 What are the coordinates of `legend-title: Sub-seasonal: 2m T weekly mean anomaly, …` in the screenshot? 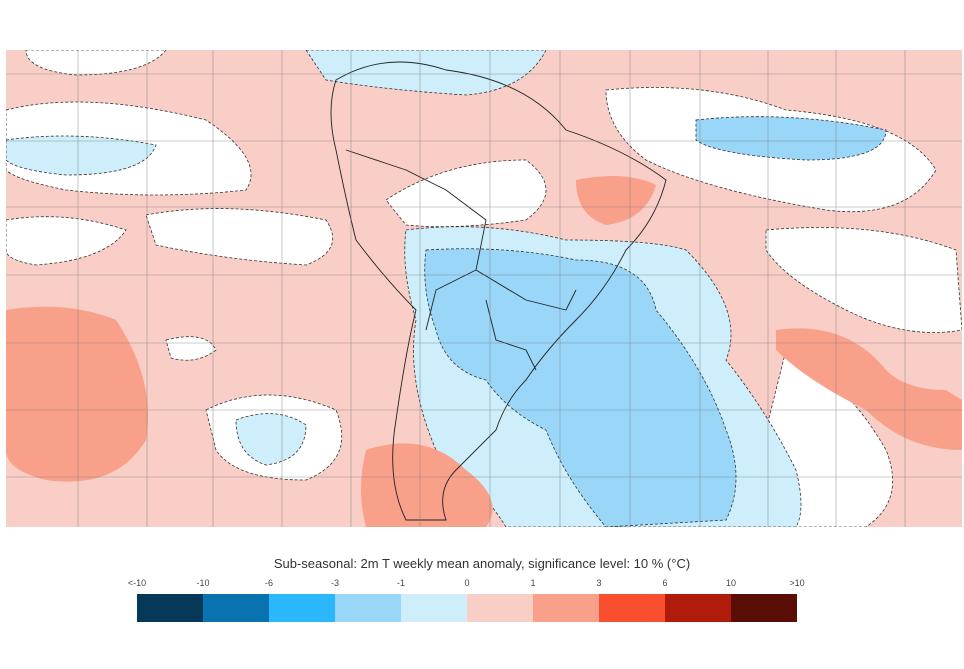 It's located at (482, 563).